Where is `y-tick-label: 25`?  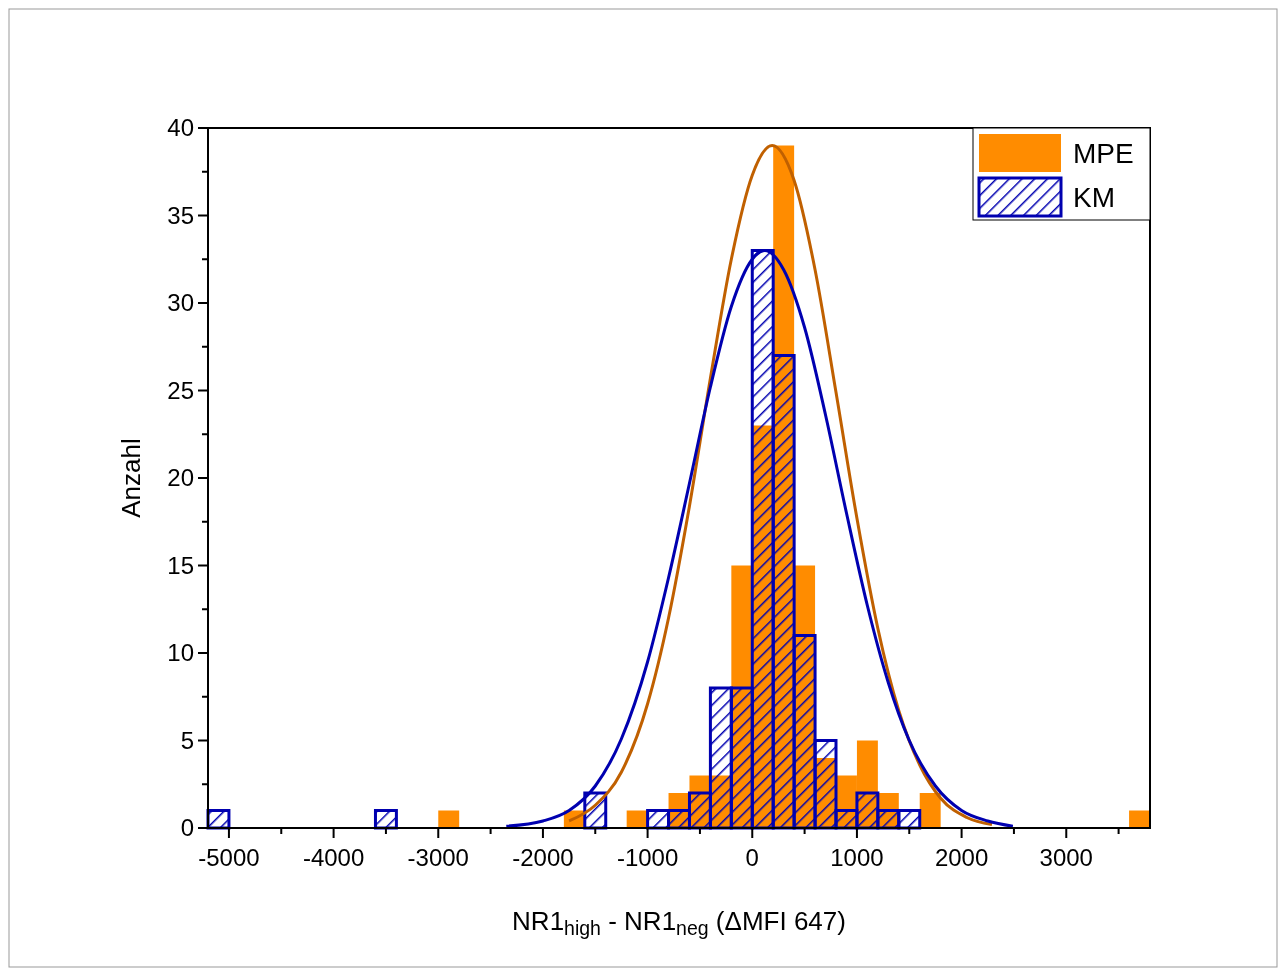 y-tick-label: 25 is located at coordinates (180, 390).